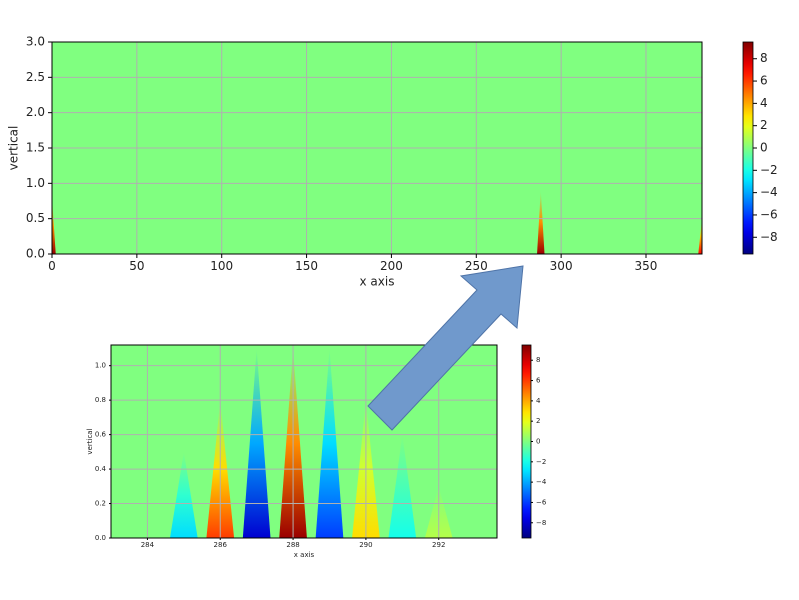 This screenshot has height=600, width=799. Describe the element at coordinates (306, 266) in the screenshot. I see `x-tick-label: 150` at that location.